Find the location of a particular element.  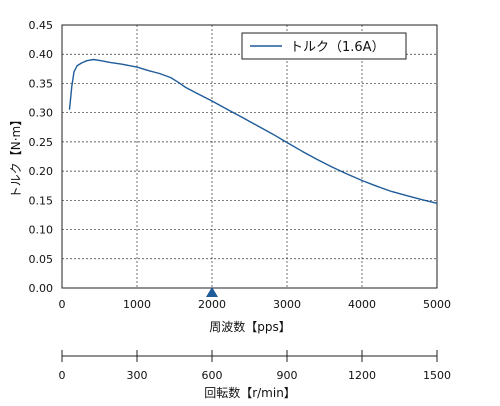

secondary-axis-ticks: 0 300 600 900 1200 1500 is located at coordinates (255, 366).